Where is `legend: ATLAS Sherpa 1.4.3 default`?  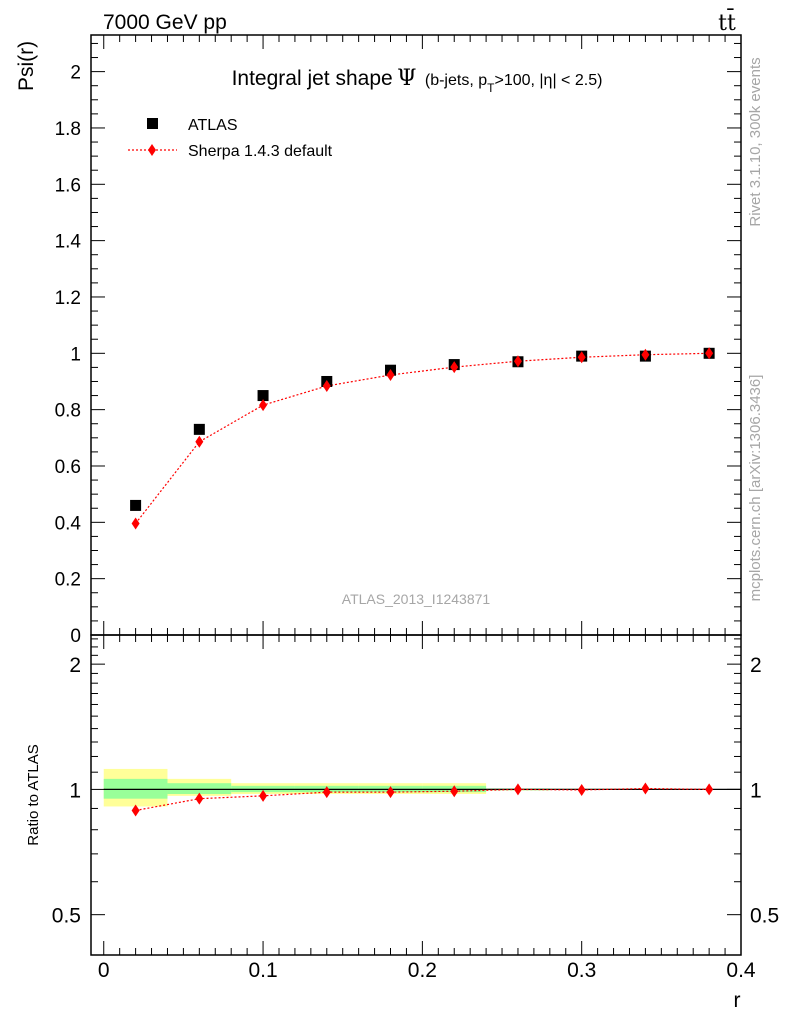 legend: ATLAS Sherpa 1.4.3 default is located at coordinates (230, 138).